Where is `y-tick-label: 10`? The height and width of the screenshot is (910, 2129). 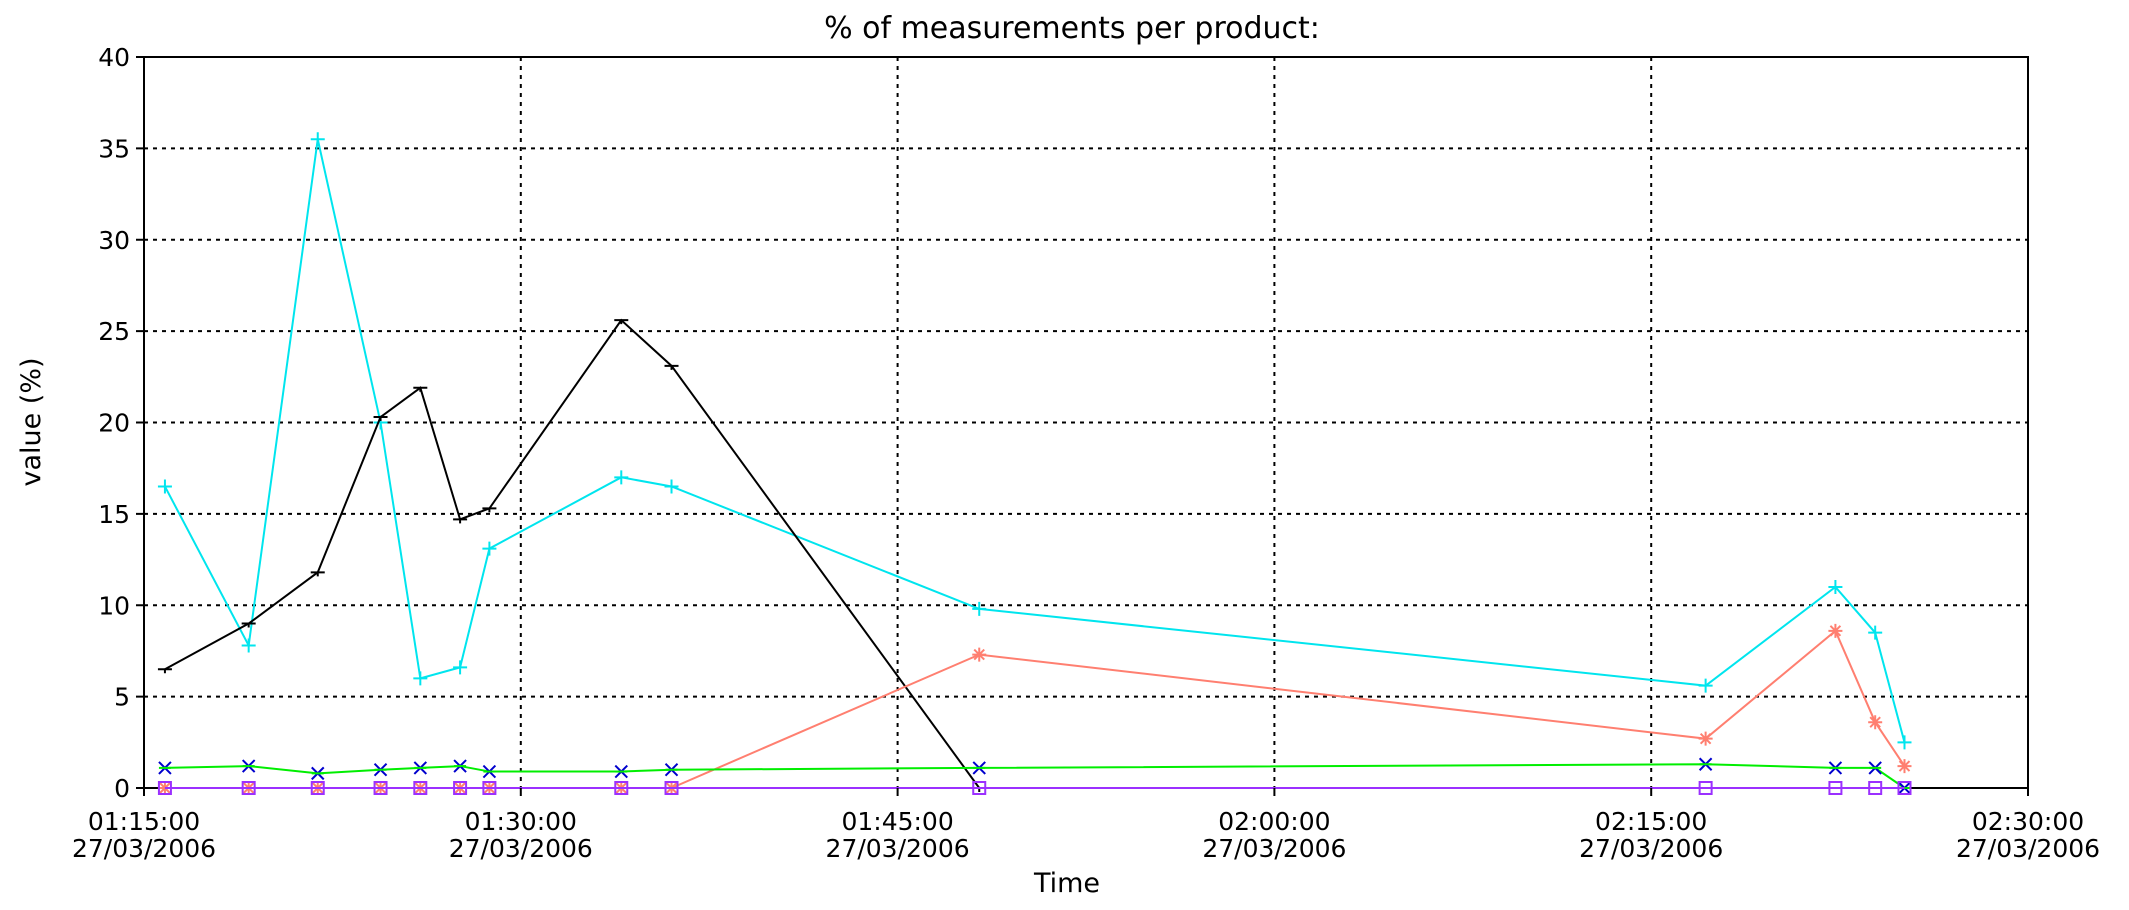 y-tick-label: 10 is located at coordinates (114, 605).